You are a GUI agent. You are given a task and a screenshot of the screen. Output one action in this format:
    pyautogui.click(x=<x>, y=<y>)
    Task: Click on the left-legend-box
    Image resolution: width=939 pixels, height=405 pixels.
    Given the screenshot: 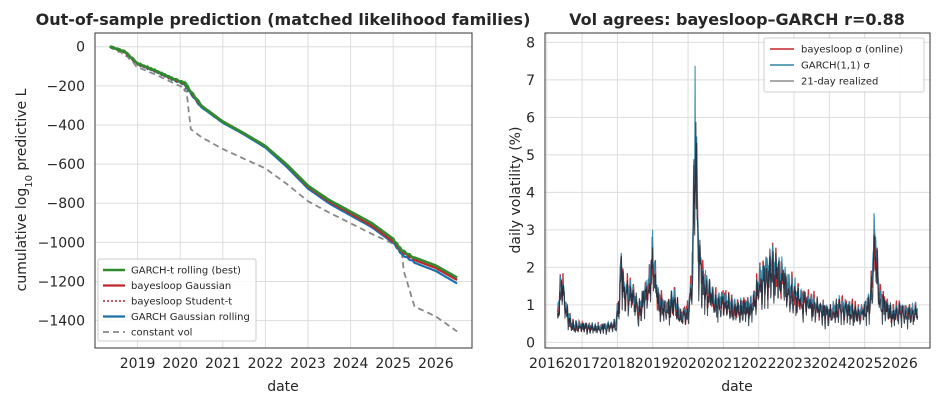 What is the action you would take?
    pyautogui.click(x=177, y=300)
    